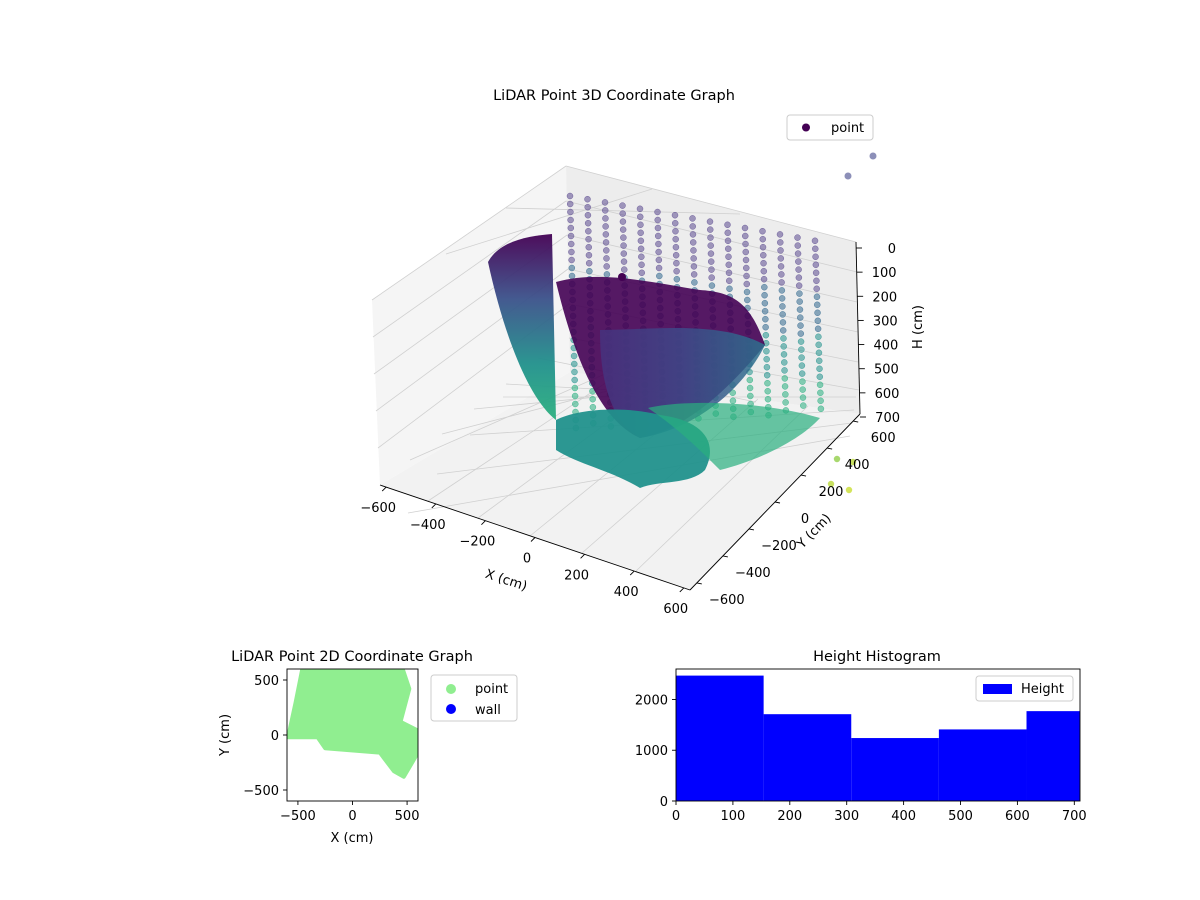 The height and width of the screenshot is (900, 1200). What do you see at coordinates (261, 791) in the screenshot?
I see `y2d-tick-label: −500` at bounding box center [261, 791].